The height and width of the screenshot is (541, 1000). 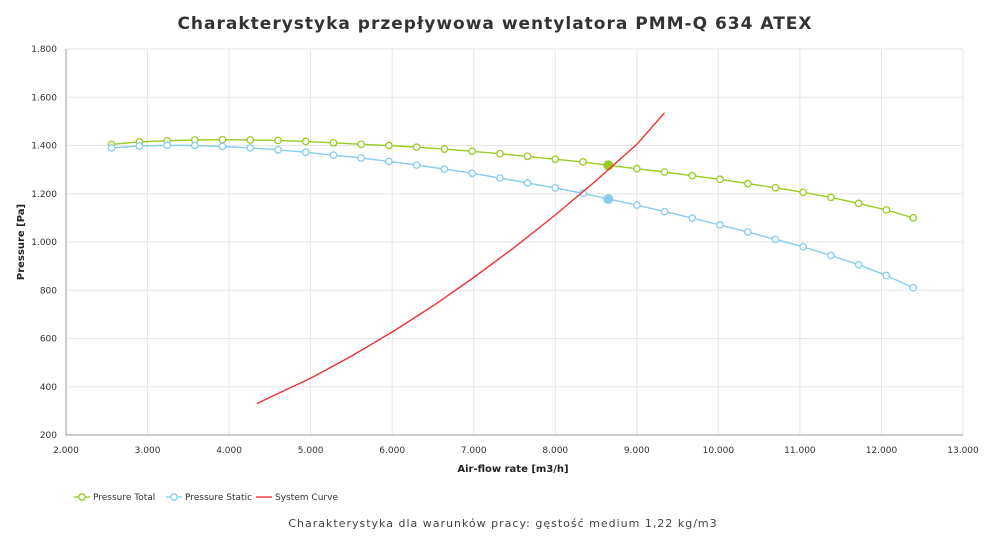 What do you see at coordinates (306, 498) in the screenshot?
I see `legend-system-curve-label: System Curve` at bounding box center [306, 498].